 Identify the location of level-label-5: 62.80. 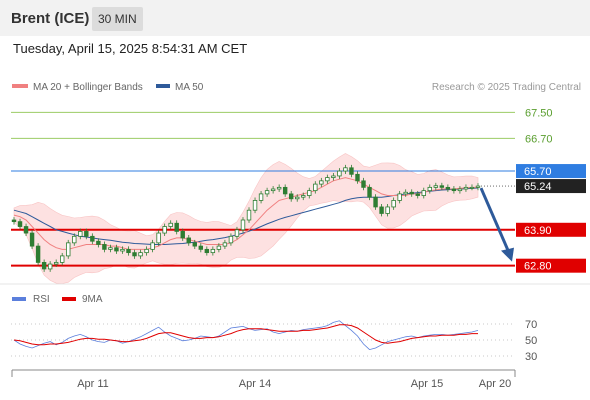
(538, 267).